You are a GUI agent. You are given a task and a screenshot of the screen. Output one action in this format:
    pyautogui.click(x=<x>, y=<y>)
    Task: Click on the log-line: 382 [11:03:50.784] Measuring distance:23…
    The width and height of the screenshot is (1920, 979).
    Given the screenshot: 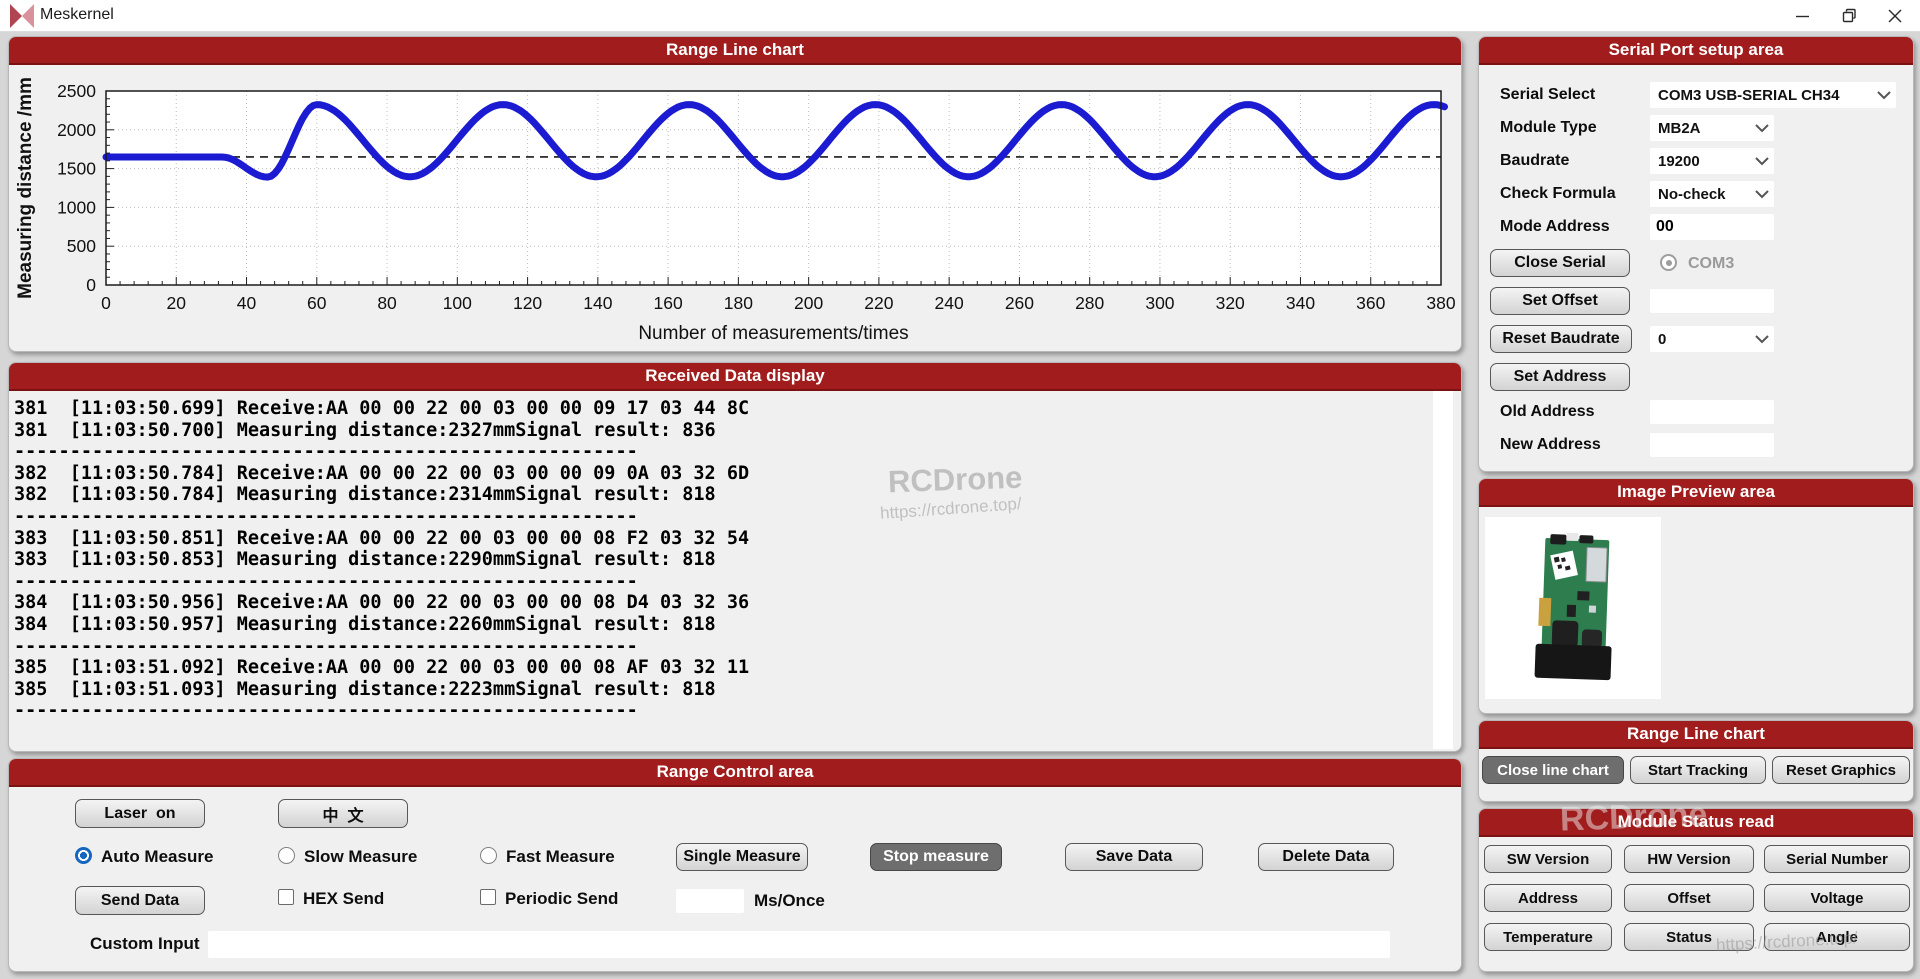 What is the action you would take?
    pyautogui.click(x=365, y=495)
    